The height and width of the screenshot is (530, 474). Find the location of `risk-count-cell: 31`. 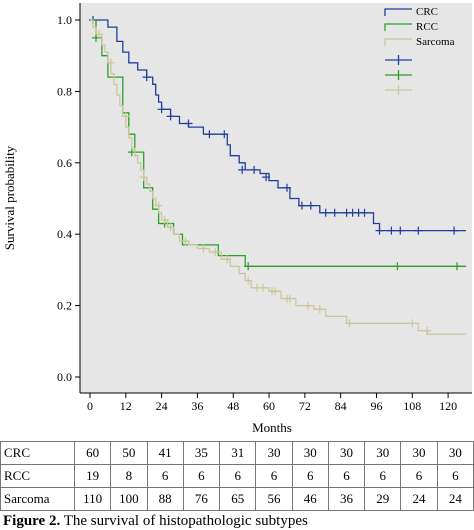

risk-count-cell: 31 is located at coordinates (238, 453).